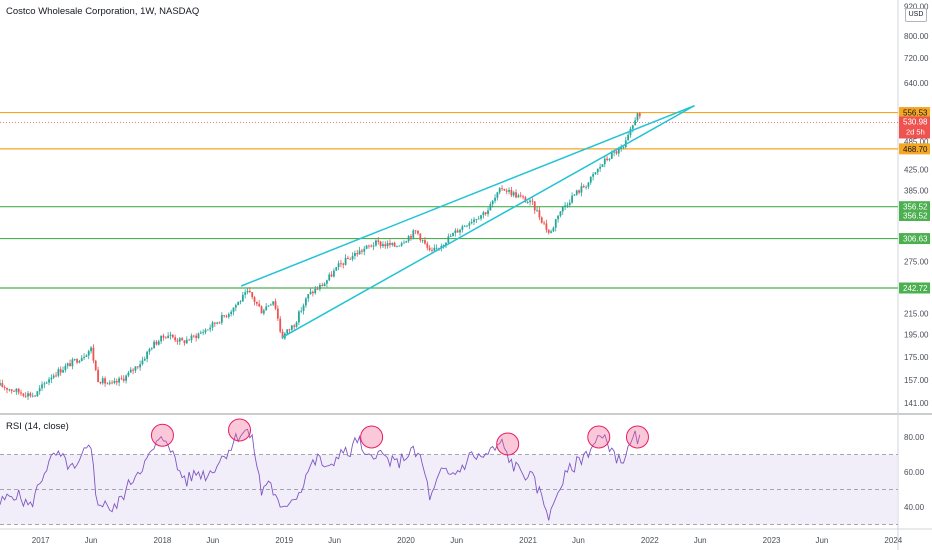 The height and width of the screenshot is (550, 932). What do you see at coordinates (320, 474) in the screenshot?
I see `rsi-line` at bounding box center [320, 474].